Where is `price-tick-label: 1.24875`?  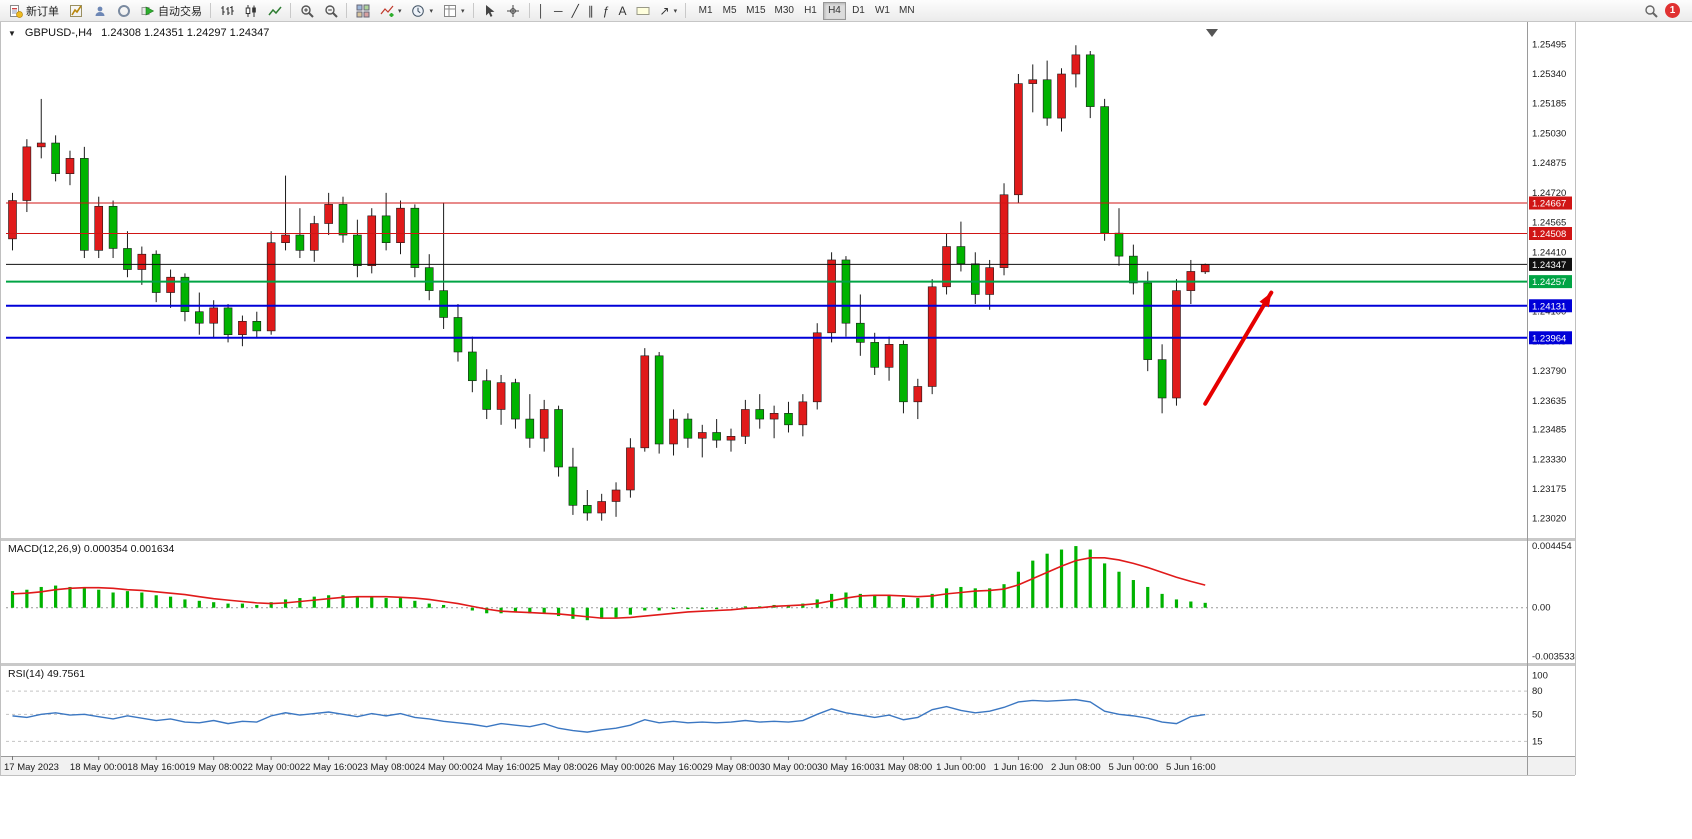
price-tick-label: 1.24875 is located at coordinates (1549, 163).